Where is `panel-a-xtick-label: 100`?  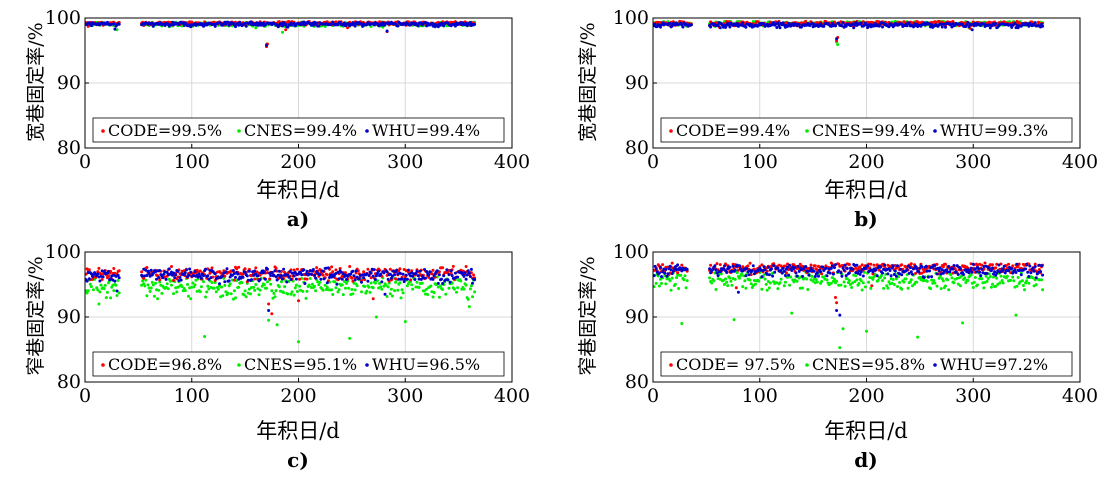
panel-a-xtick-label: 100 is located at coordinates (192, 162).